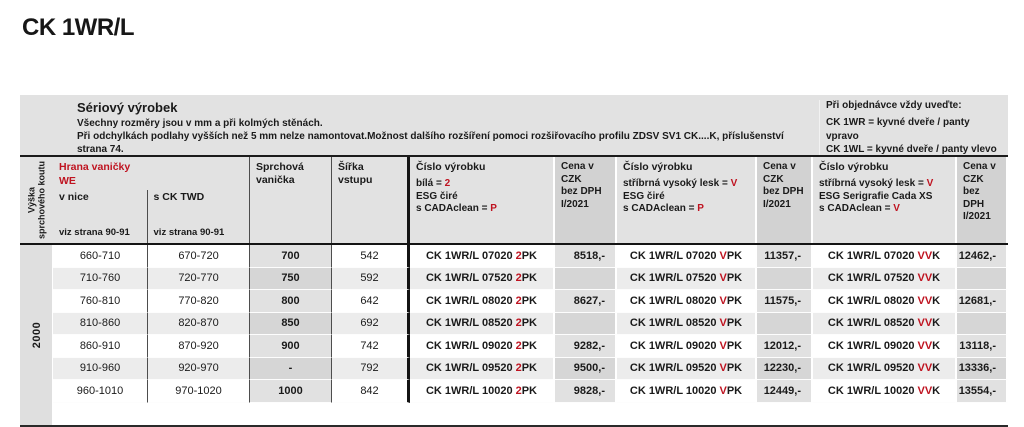 This screenshot has height=427, width=1024. What do you see at coordinates (198, 216) in the screenshot?
I see `twd-subheader: s CK TWD viz strana 90-91` at bounding box center [198, 216].